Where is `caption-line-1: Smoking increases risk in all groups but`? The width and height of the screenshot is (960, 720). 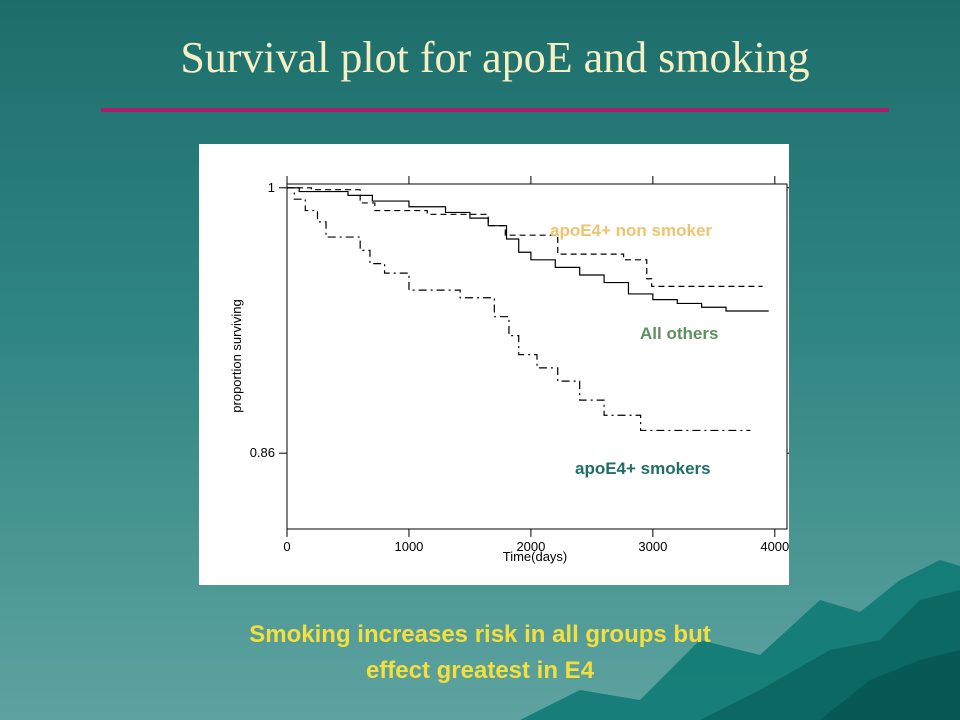 caption-line-1: Smoking increases risk in all groups but is located at coordinates (480, 634).